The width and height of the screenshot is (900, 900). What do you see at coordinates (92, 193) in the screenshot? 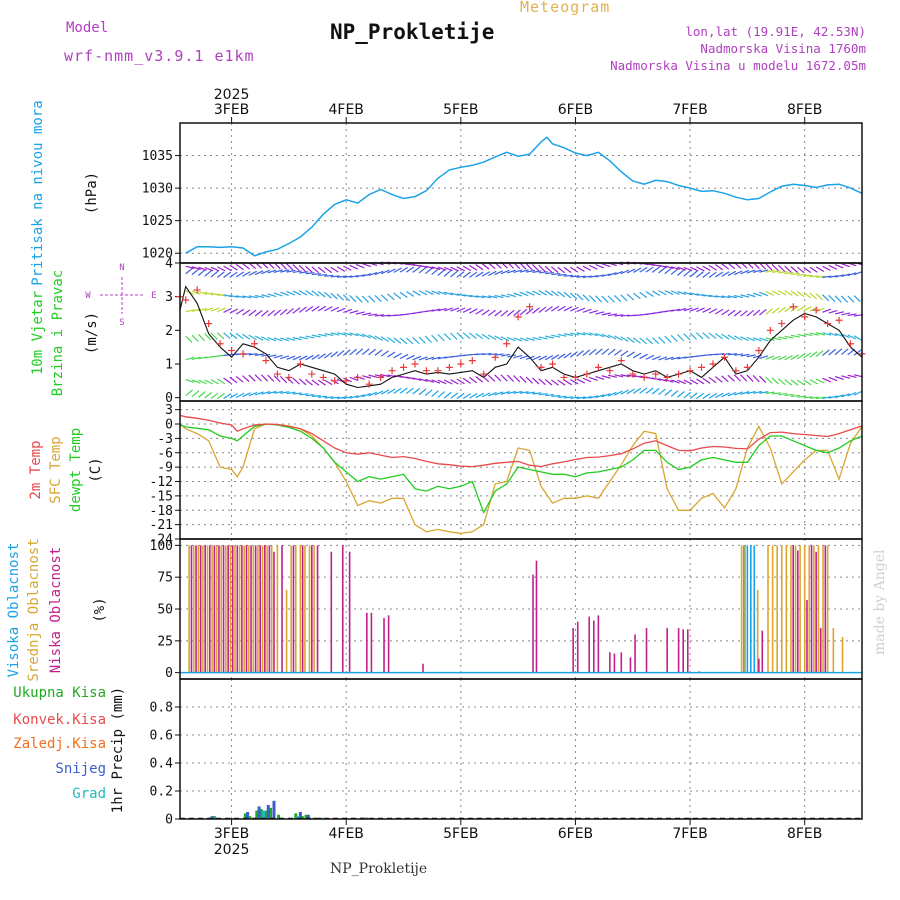
I see `pressure-unit-label: (hPa)` at bounding box center [92, 193].